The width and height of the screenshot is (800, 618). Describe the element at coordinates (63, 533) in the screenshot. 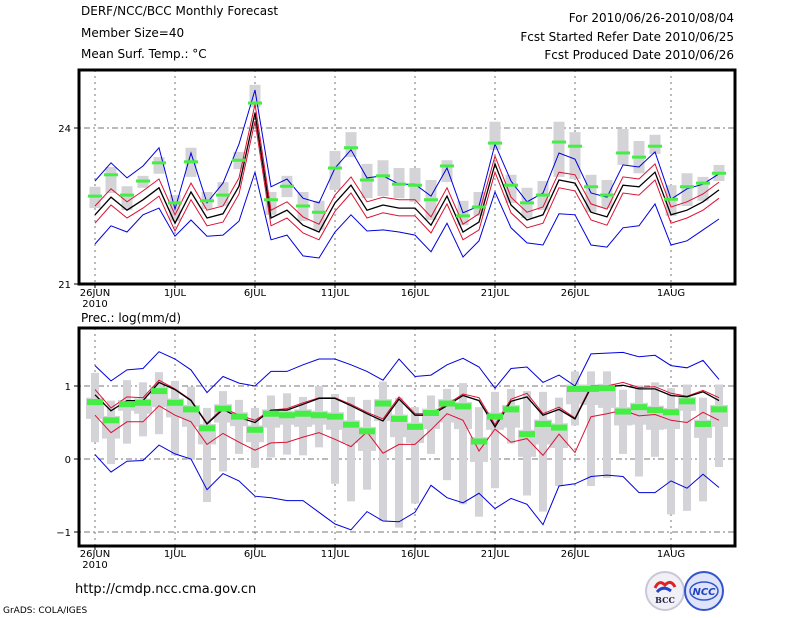

I see `prec-ytick-label: −1` at that location.